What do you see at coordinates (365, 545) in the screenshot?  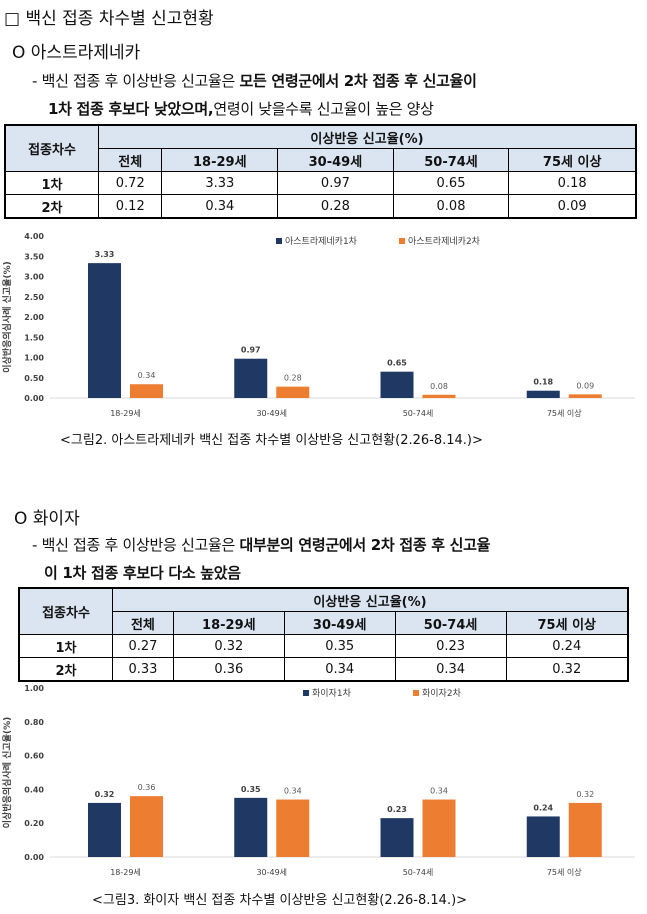 I see `pf-line1-bold: 대부분의 연령군에서 2차 접종 후 신고율` at bounding box center [365, 545].